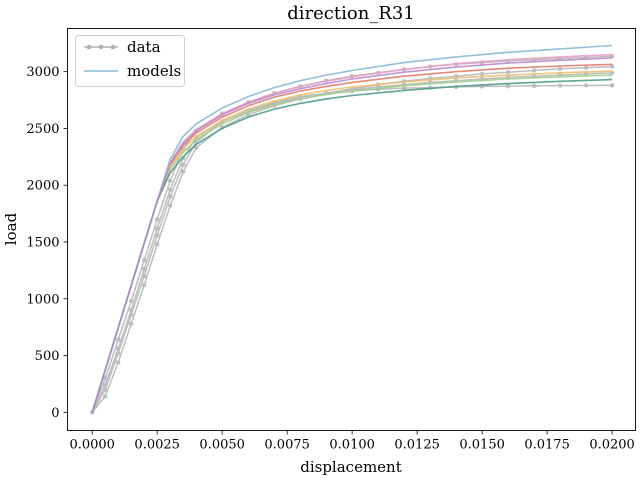  What do you see at coordinates (154, 71) in the screenshot?
I see `legend-models-label: models` at bounding box center [154, 71].